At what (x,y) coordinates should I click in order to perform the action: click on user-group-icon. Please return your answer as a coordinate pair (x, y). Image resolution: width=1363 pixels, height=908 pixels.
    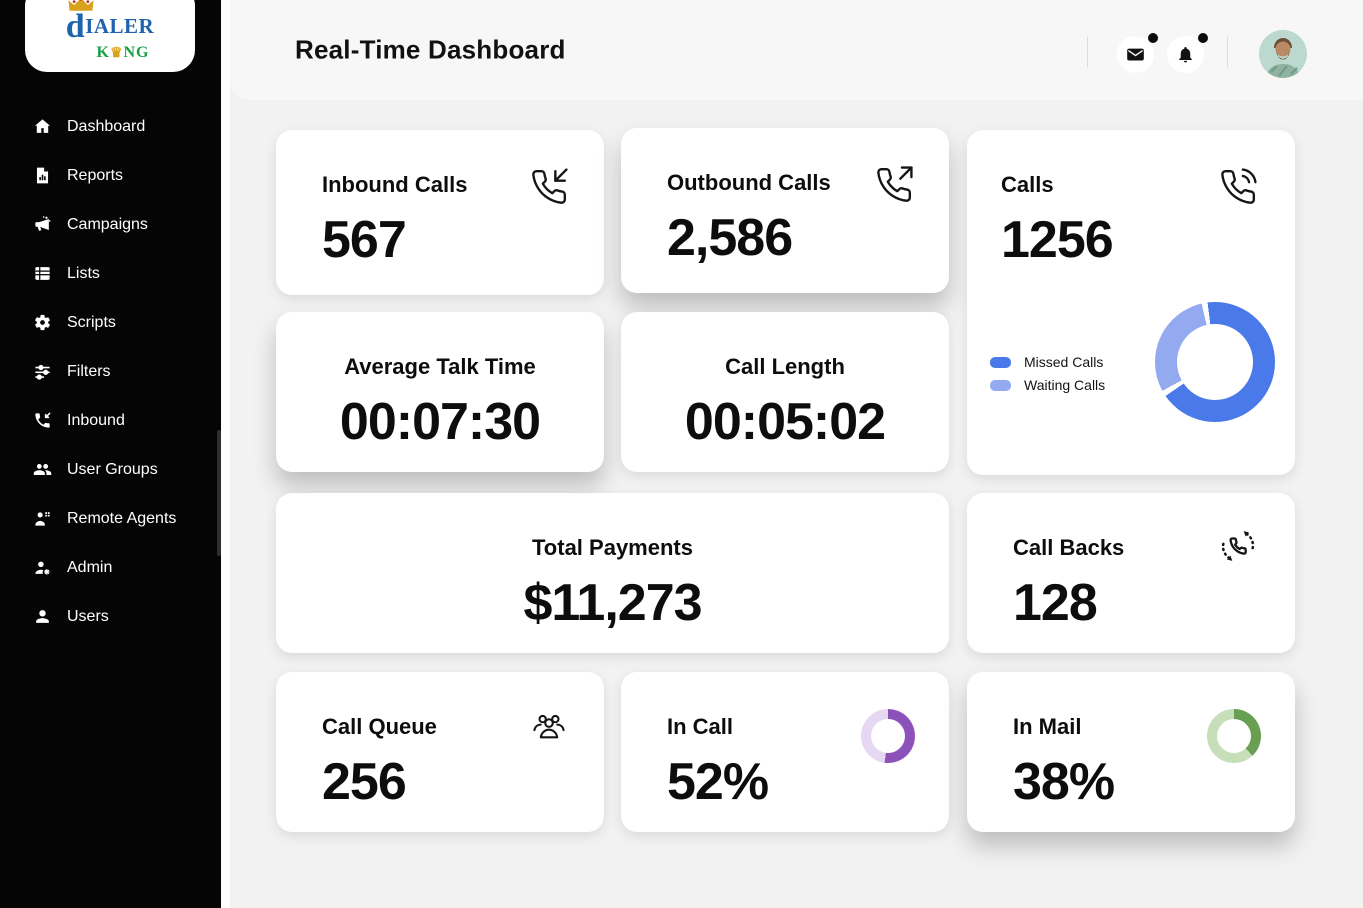
    Looking at the image, I should click on (42, 469).